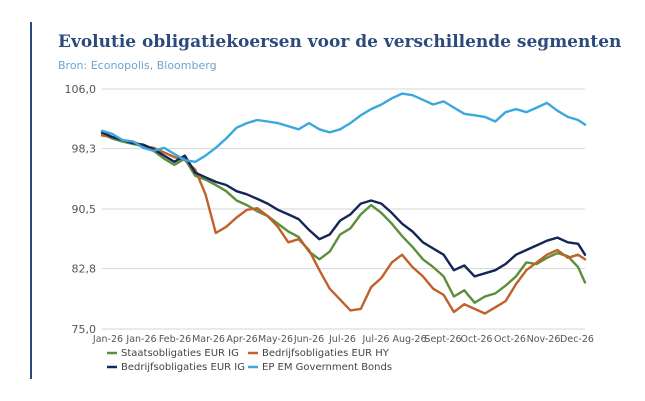  Describe the element at coordinates (241, 339) in the screenshot. I see `x-tick-label: Apr-26` at that location.